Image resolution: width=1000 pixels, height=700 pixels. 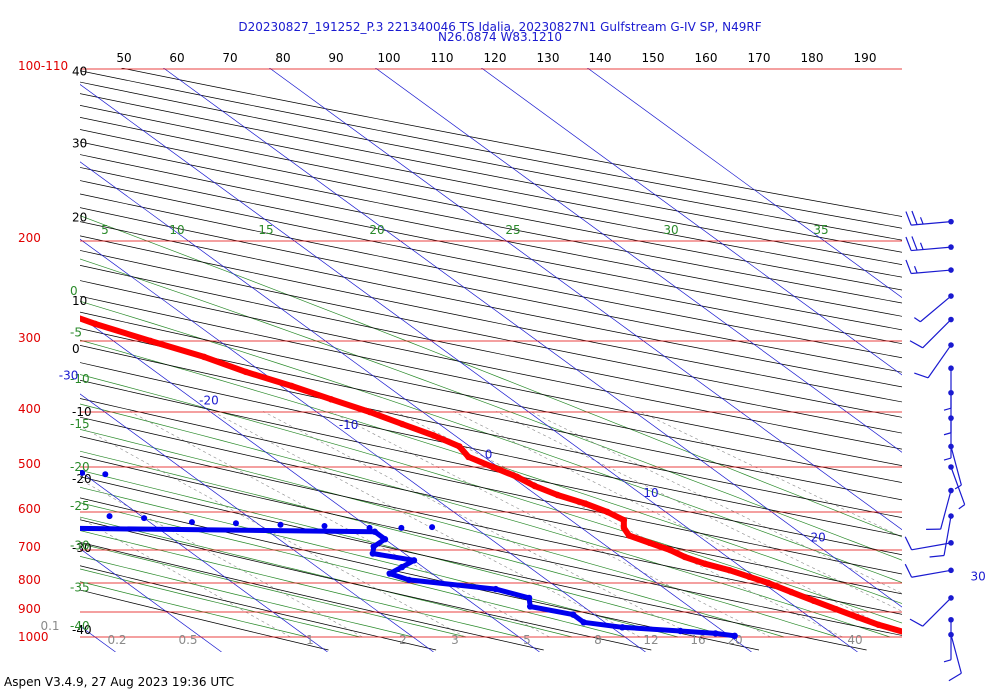 What do you see at coordinates (82, 479) in the screenshot?
I see `left-scale-label: -20` at bounding box center [82, 479].